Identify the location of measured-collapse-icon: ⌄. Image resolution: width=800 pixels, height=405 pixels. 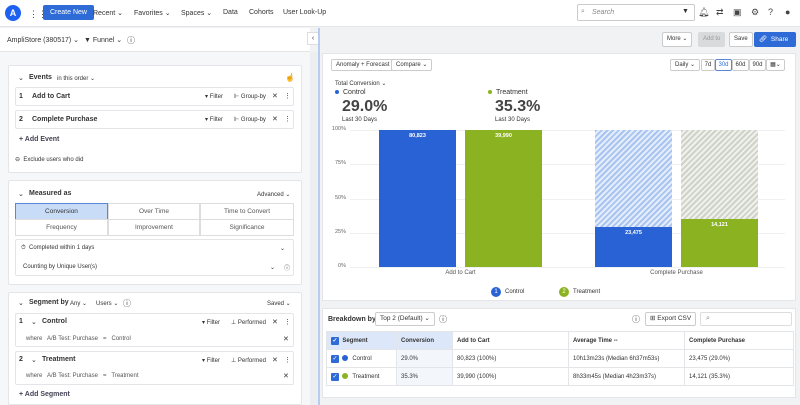
(21, 194).